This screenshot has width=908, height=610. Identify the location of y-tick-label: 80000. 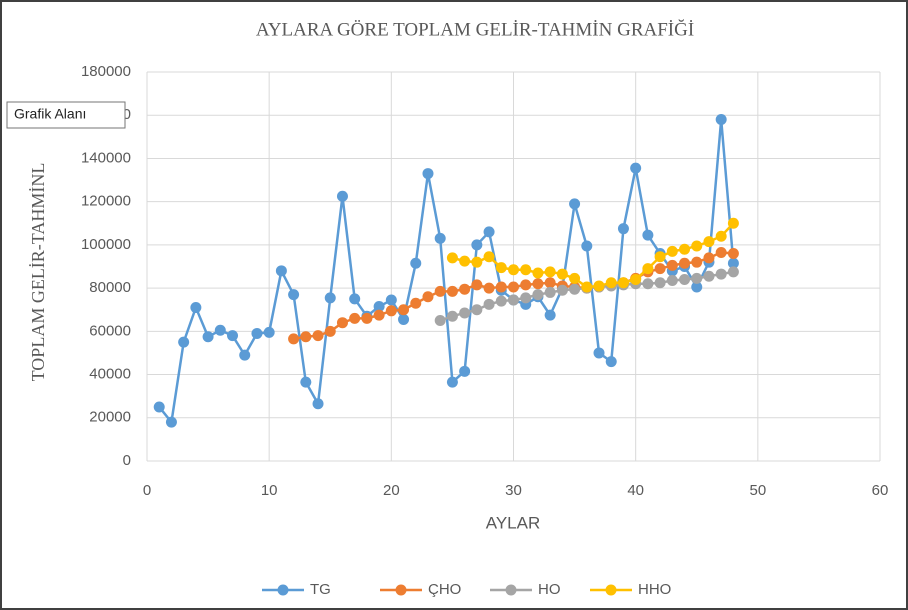
(110, 287).